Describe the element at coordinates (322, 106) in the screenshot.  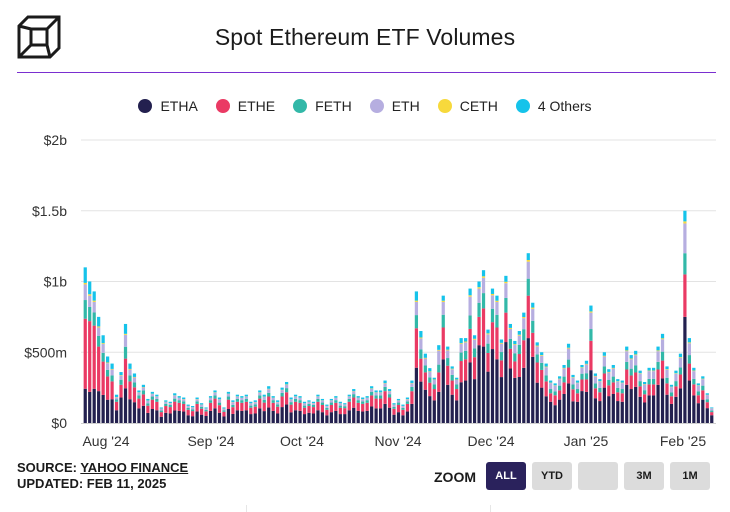
I see `legend-item-feth: FETH` at that location.